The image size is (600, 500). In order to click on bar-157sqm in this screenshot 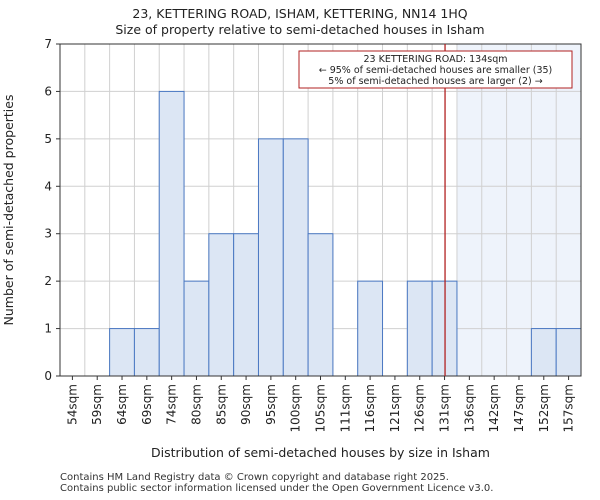, I will do `click(568, 352)`.